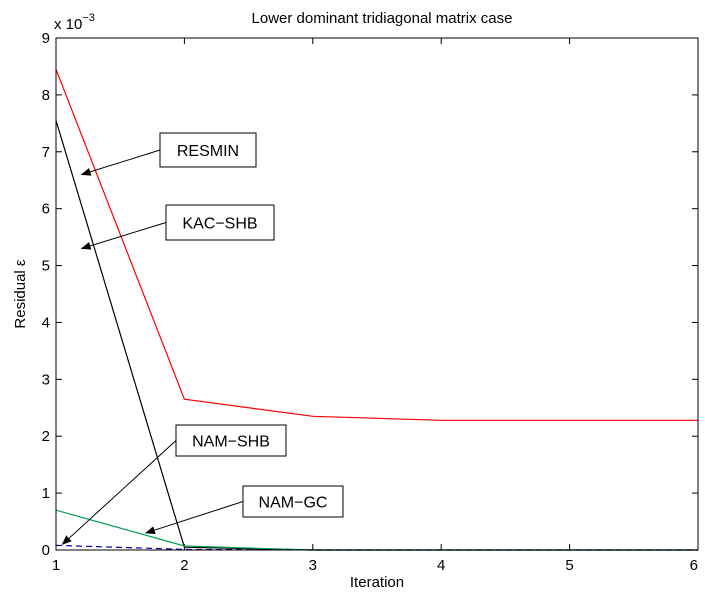 Image resolution: width=705 pixels, height=595 pixels. I want to click on annotation-box-nam-gc, so click(293, 501).